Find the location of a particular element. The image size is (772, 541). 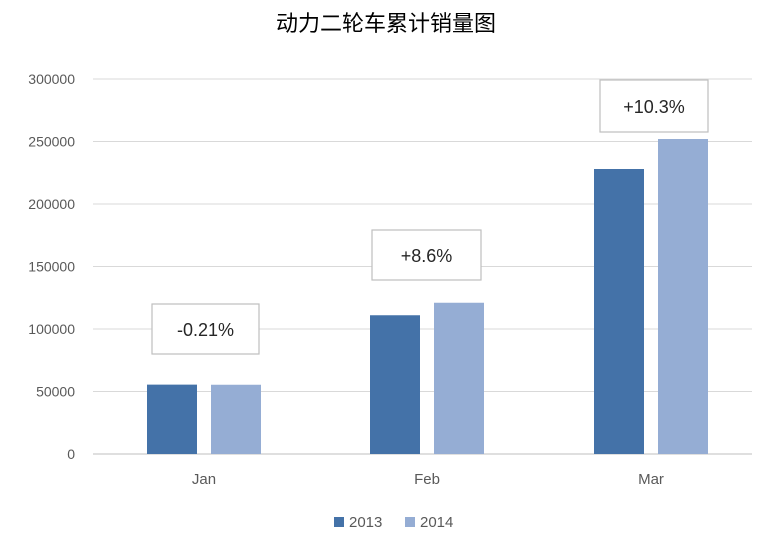

y-tick-label: 50000 is located at coordinates (55, 392).